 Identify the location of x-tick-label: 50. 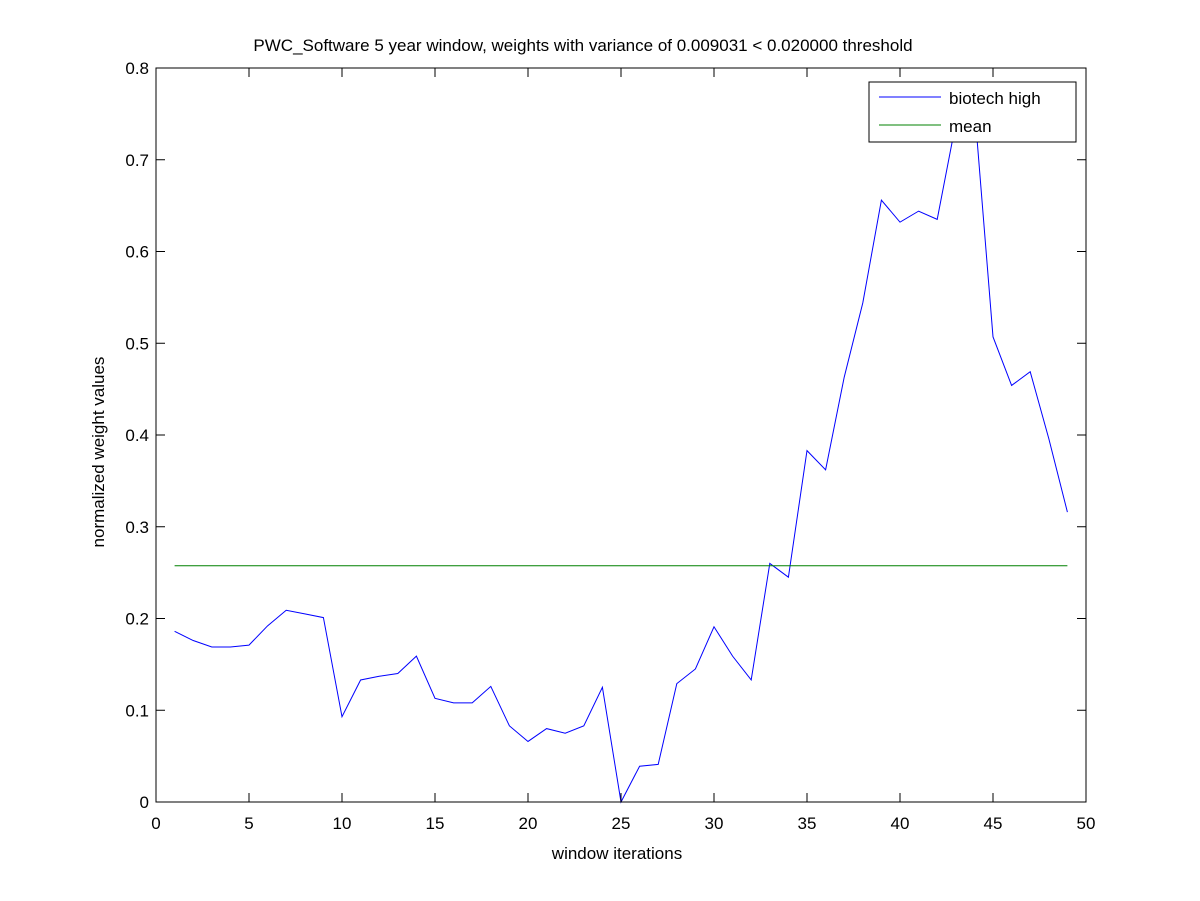
(1086, 823).